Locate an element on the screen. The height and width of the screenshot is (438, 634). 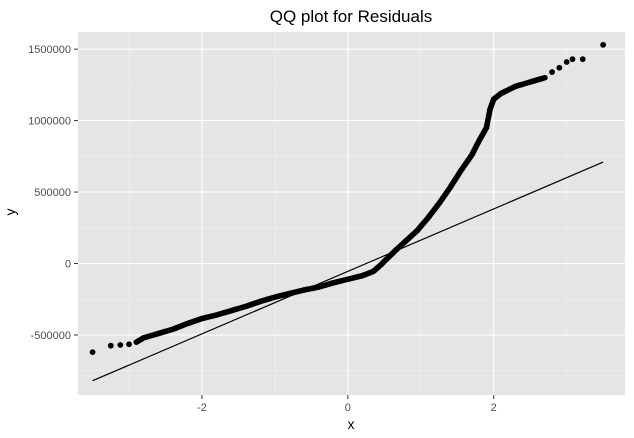
chart-title: QQ plot for Residuals is located at coordinates (351, 16).